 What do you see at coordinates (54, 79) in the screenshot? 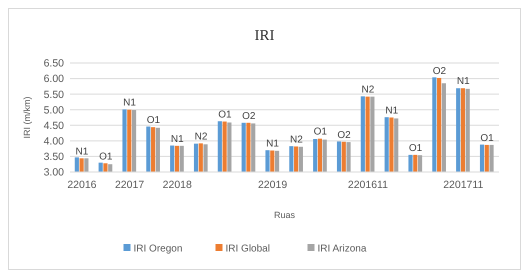
I see `y-tick-label: 6.00` at bounding box center [54, 79].